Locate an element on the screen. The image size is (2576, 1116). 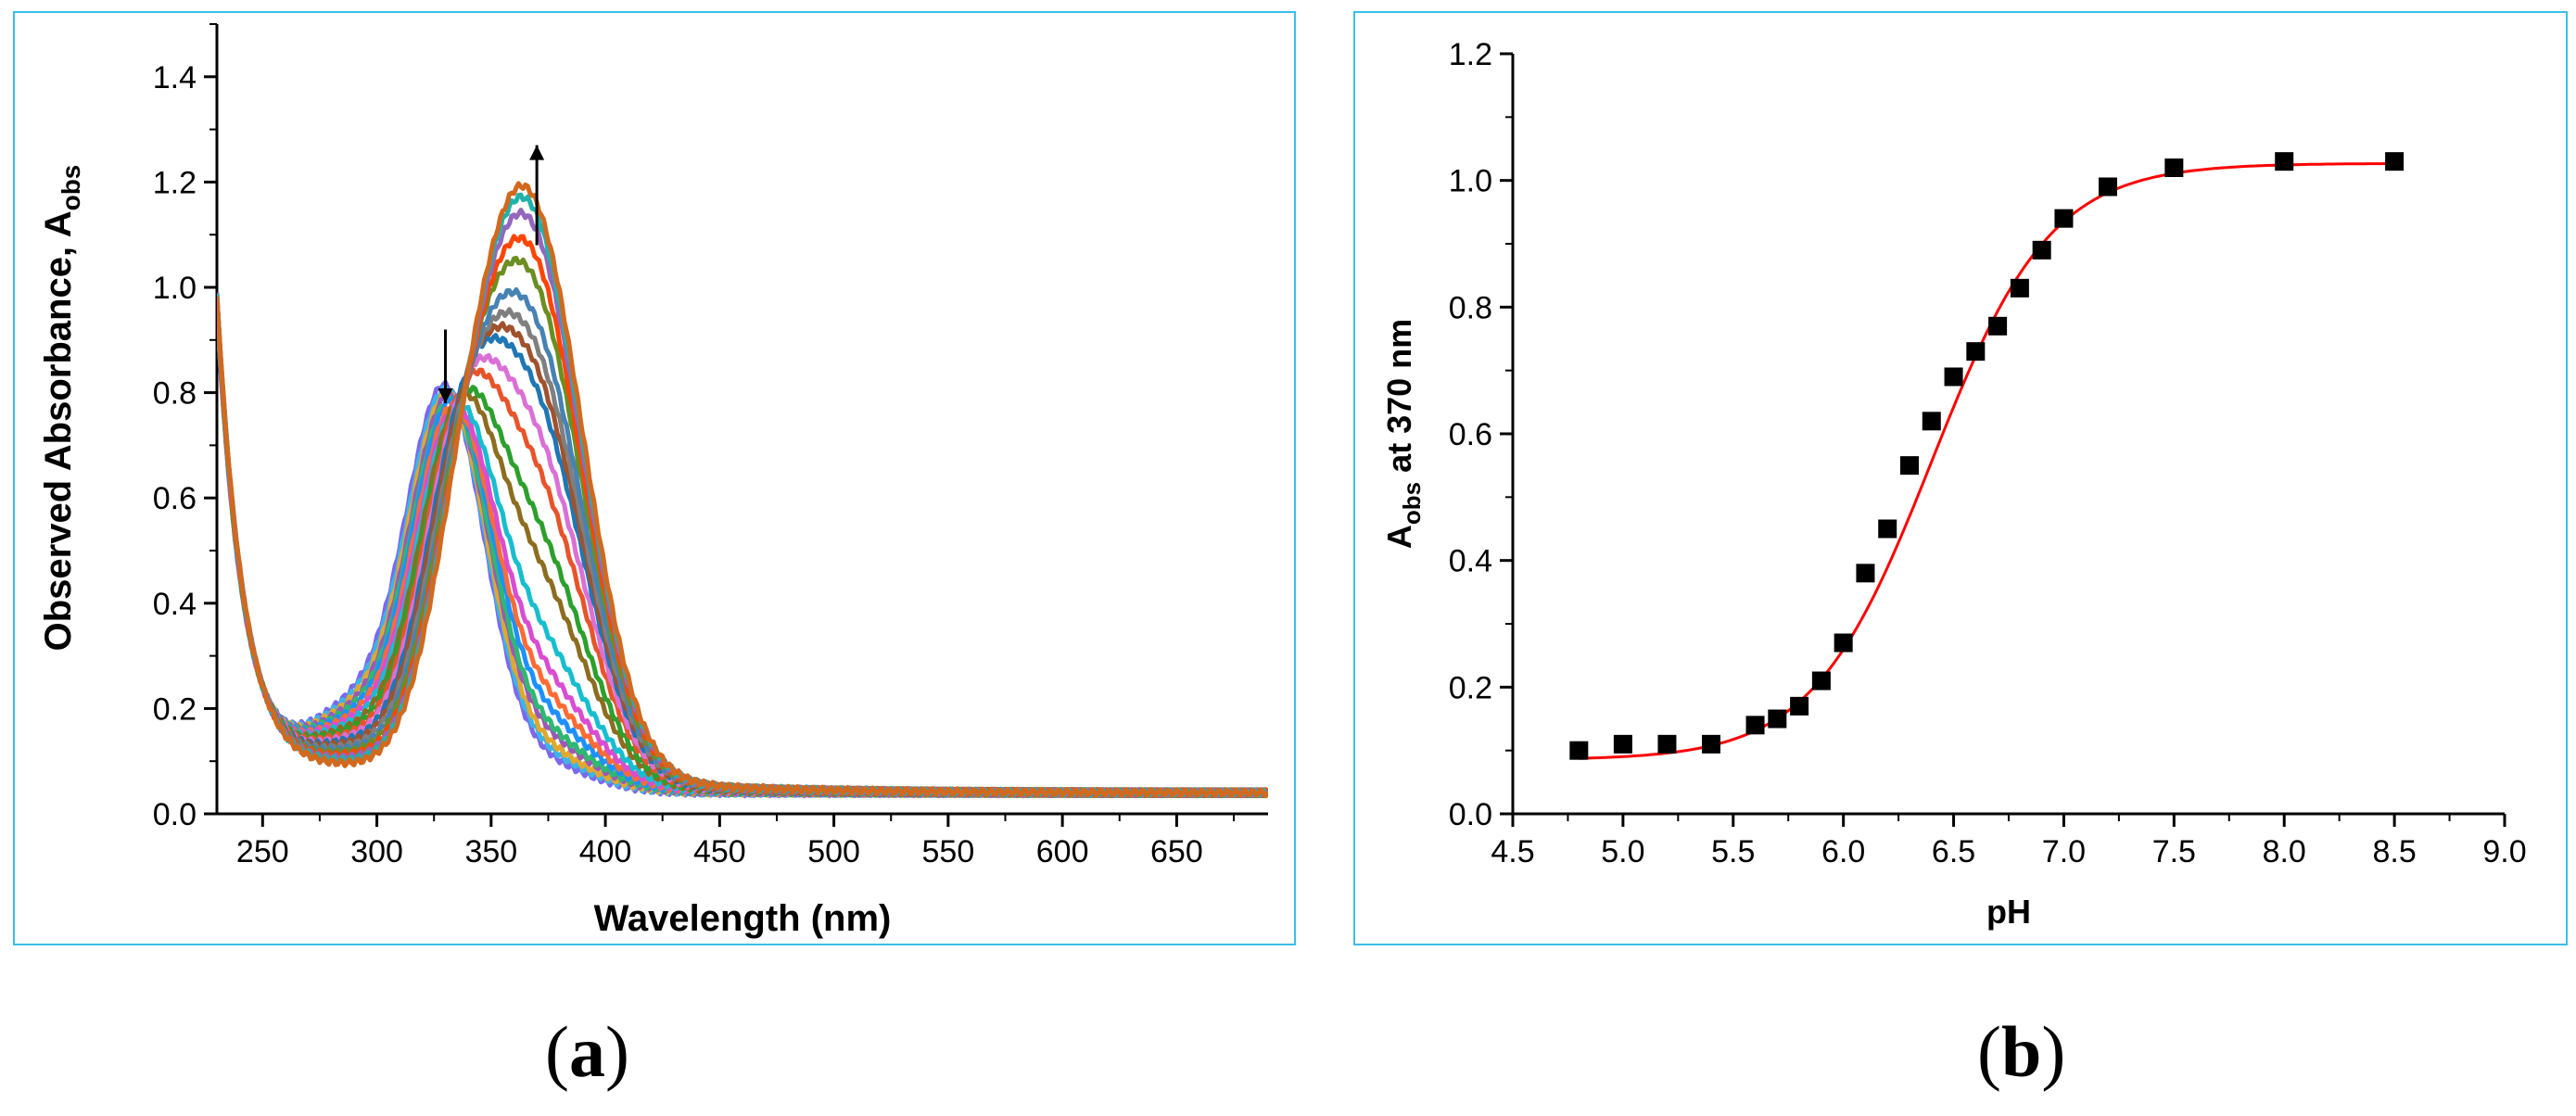
y-axis-label: Aobs at 370 nm is located at coordinates (1403, 434).